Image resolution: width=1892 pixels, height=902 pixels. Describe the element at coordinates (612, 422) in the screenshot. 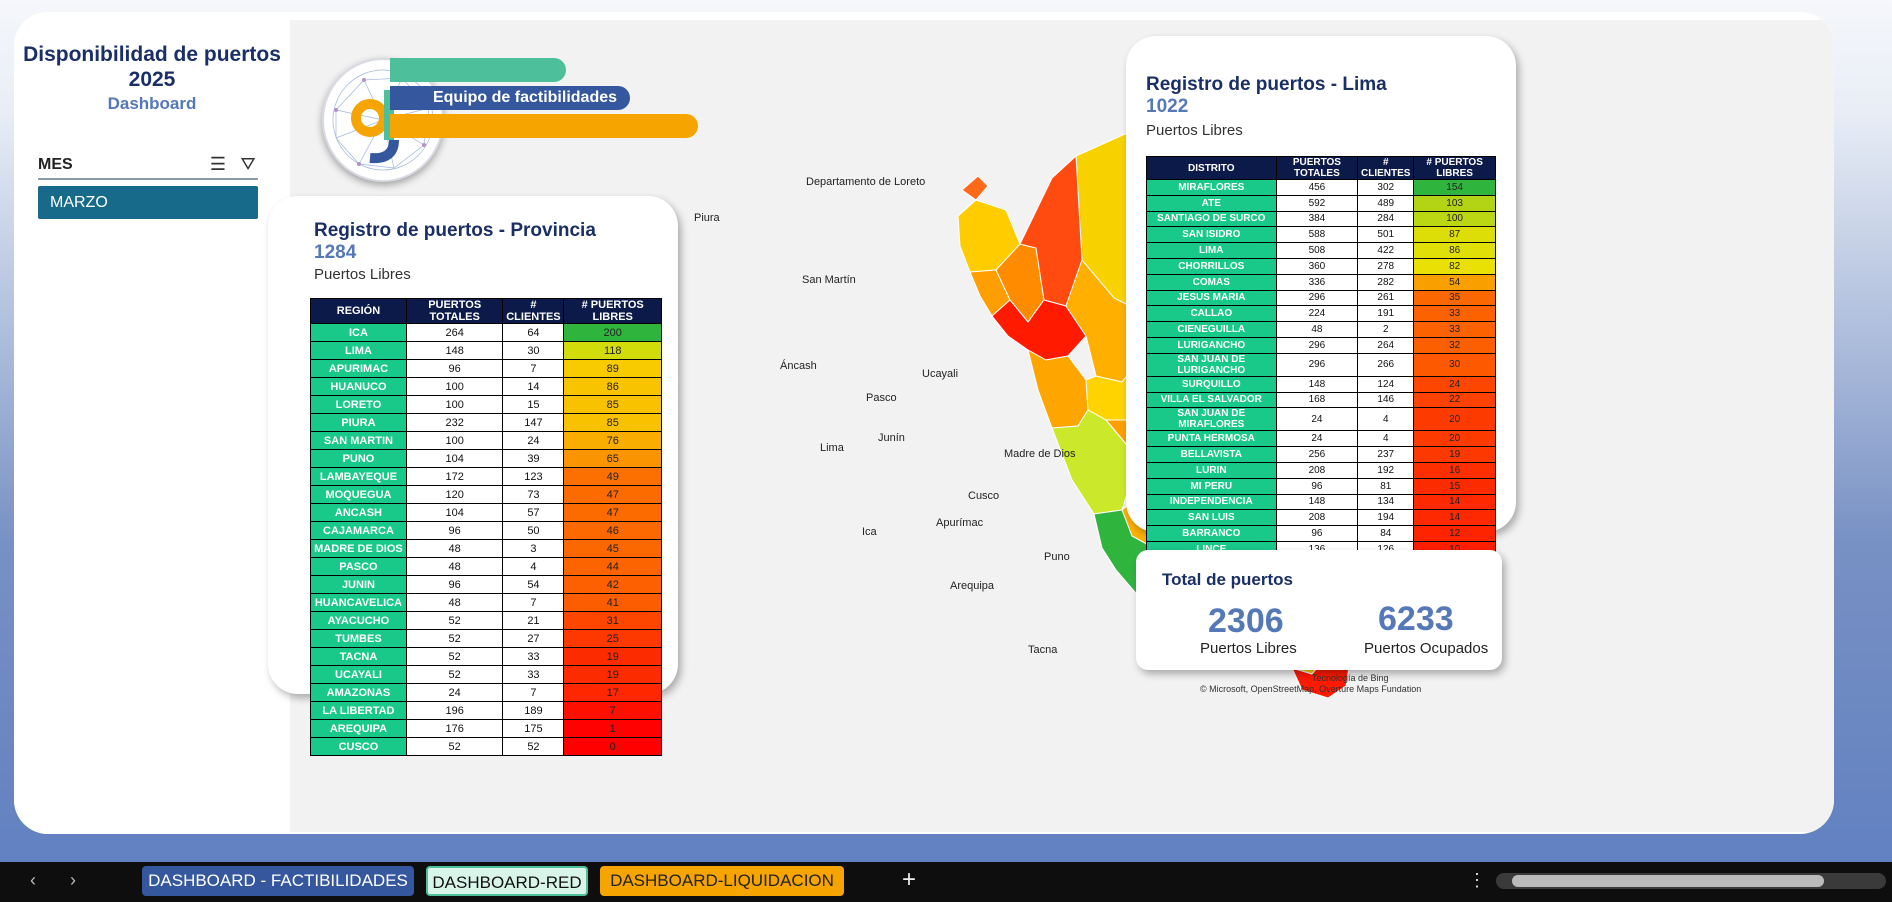

I see `row-free: 85` at that location.